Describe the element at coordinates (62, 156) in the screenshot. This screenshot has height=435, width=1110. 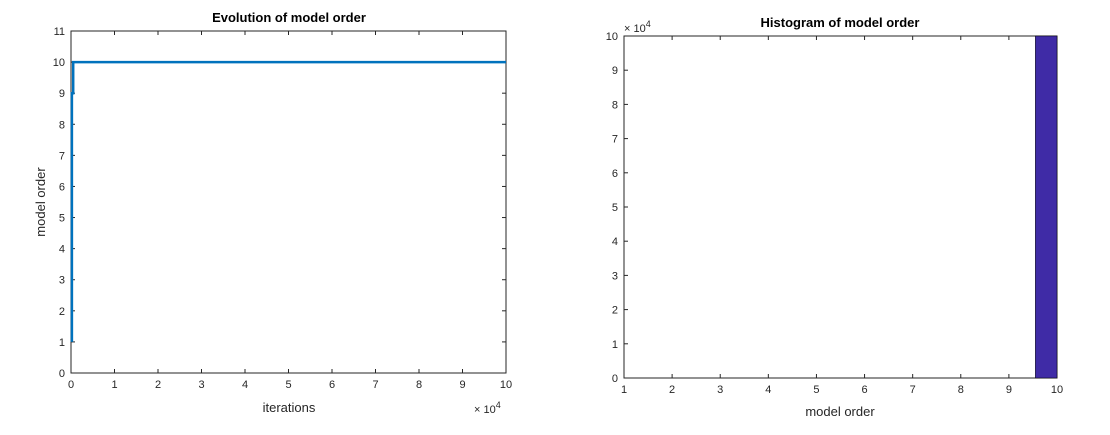
I see `evolution-y-tick-label: 7` at that location.